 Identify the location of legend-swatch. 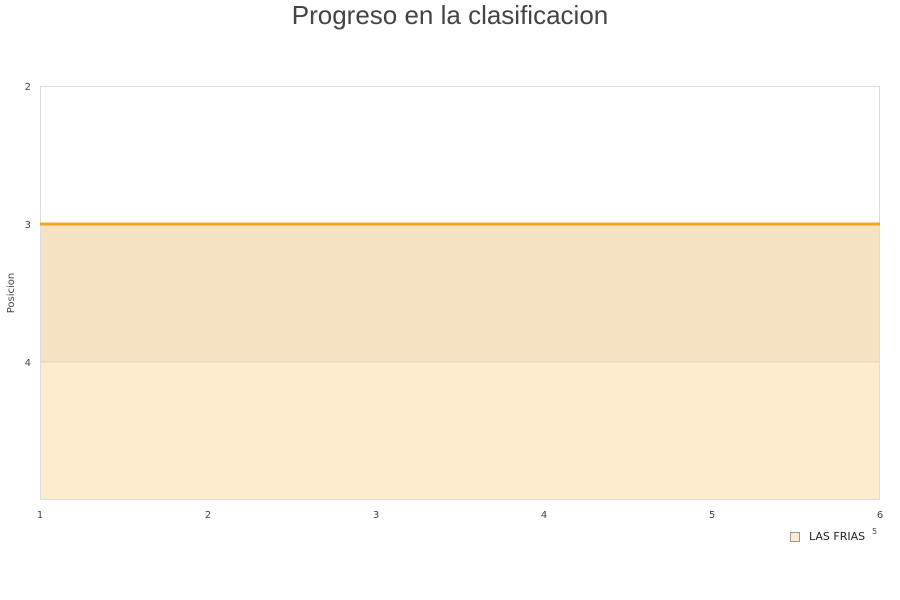
(795, 536).